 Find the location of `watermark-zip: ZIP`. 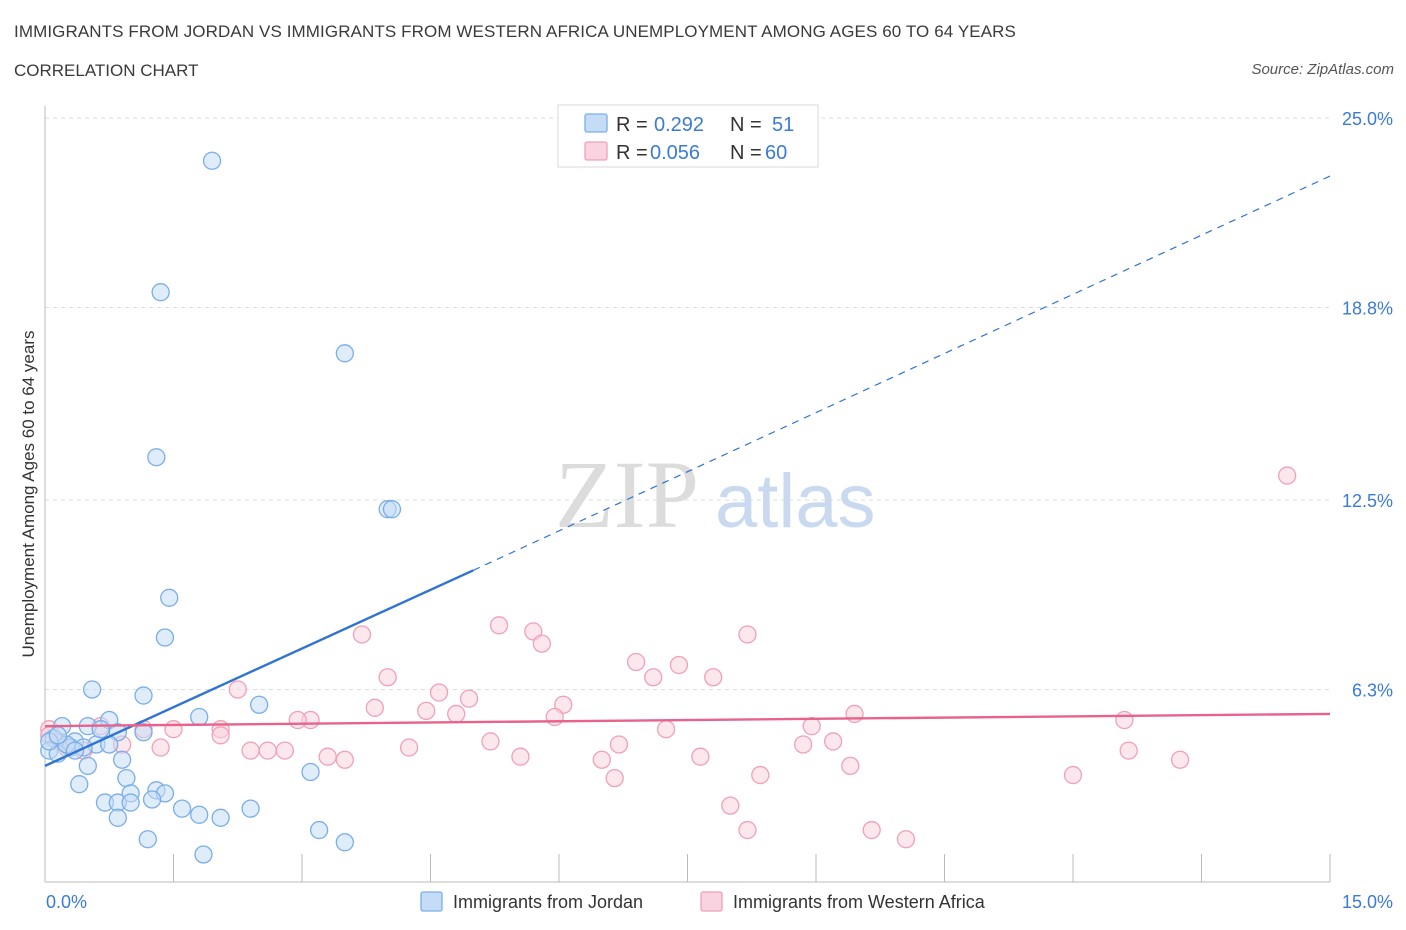

watermark-zip: ZIP is located at coordinates (627, 494).